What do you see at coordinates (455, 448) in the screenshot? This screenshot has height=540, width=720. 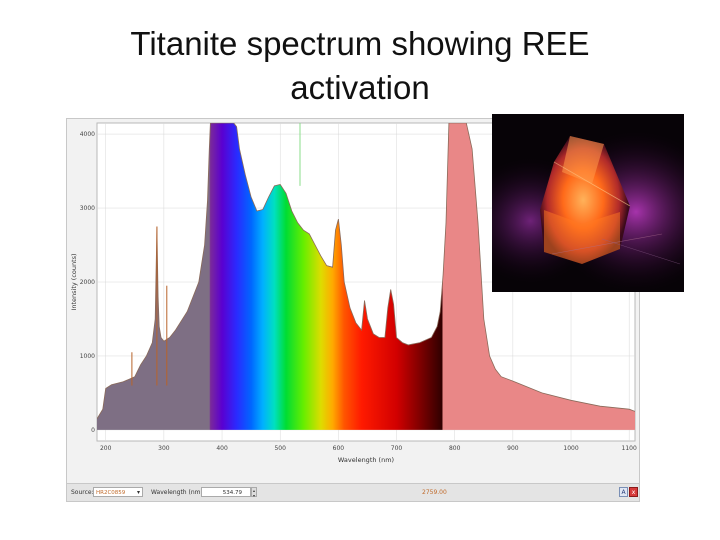 I see `x-tick-label: 800` at bounding box center [455, 448].